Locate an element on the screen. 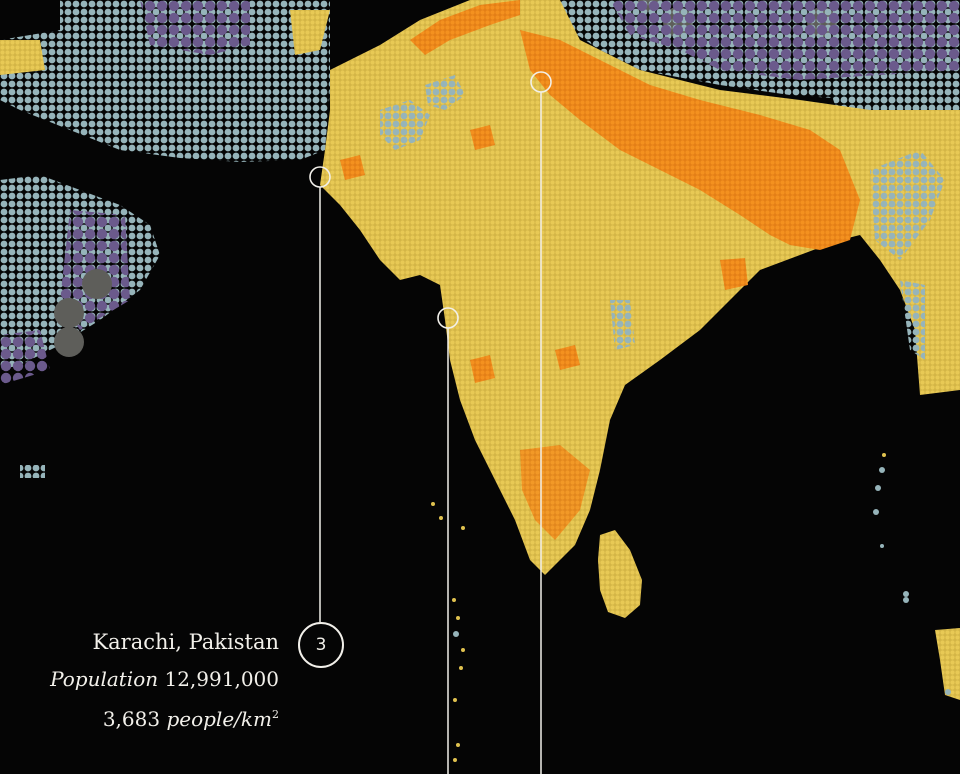  mumbai-marker is located at coordinates (448, 318).